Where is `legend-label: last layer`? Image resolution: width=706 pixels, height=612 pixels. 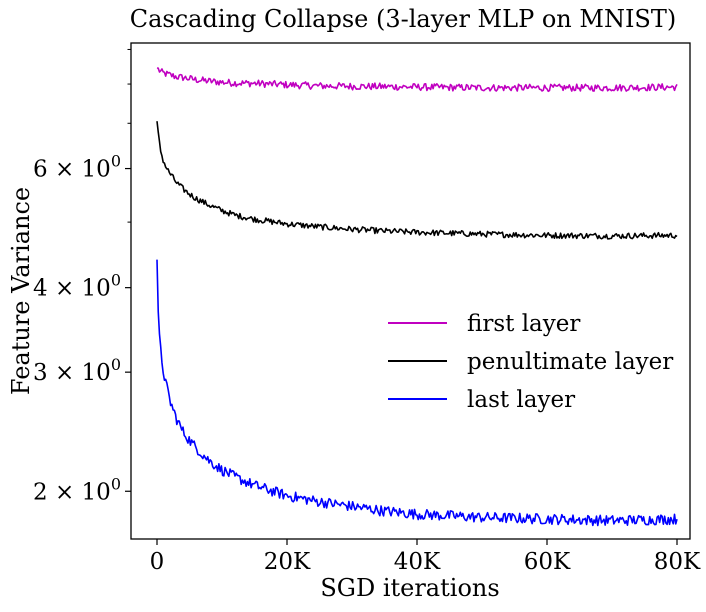 legend-label: last layer is located at coordinates (521, 400).